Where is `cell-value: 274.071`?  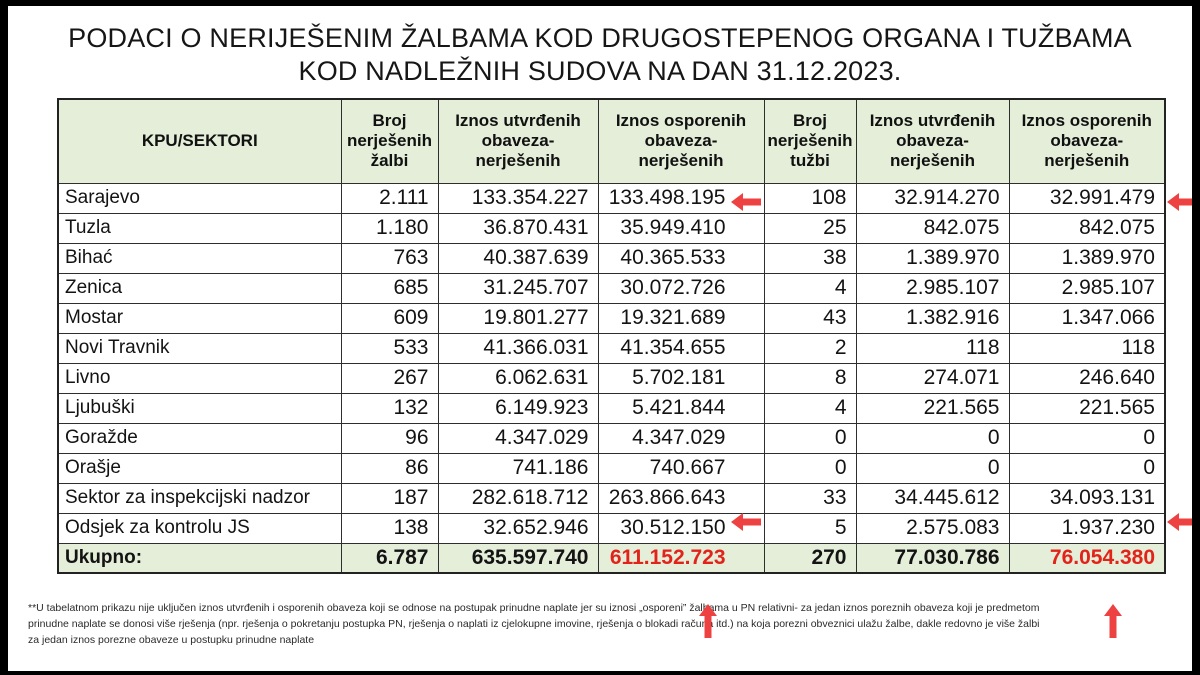 cell-value: 274.071 is located at coordinates (932, 378).